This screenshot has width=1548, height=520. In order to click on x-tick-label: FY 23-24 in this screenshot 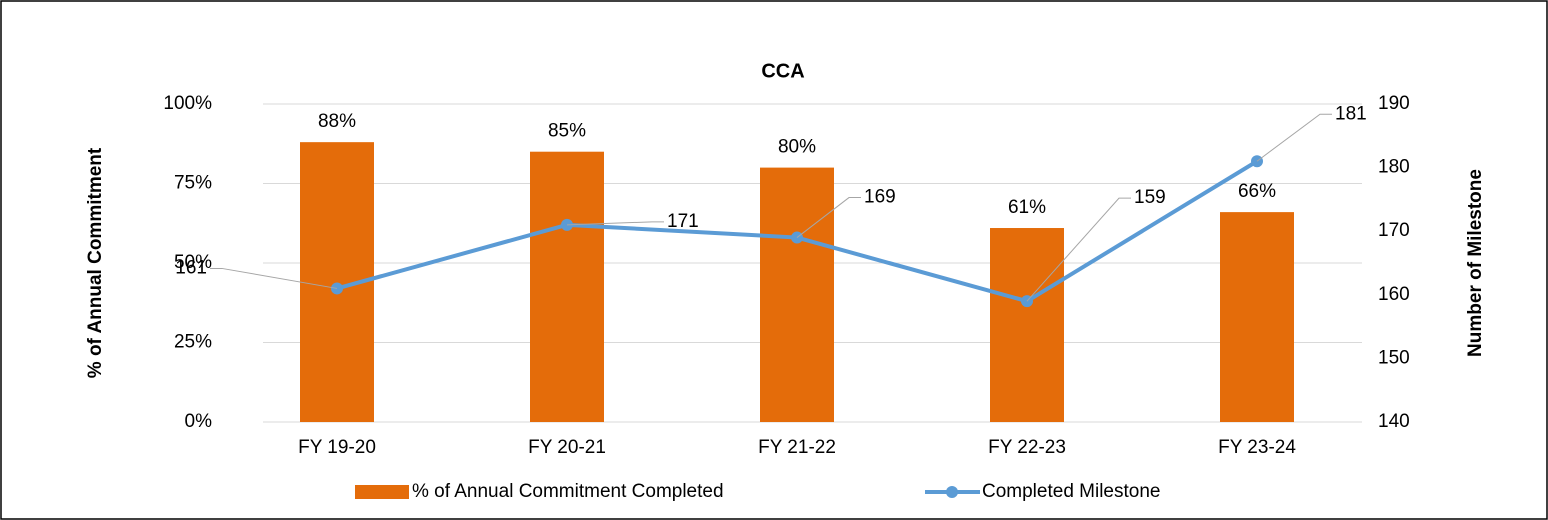, I will do `click(1257, 447)`.